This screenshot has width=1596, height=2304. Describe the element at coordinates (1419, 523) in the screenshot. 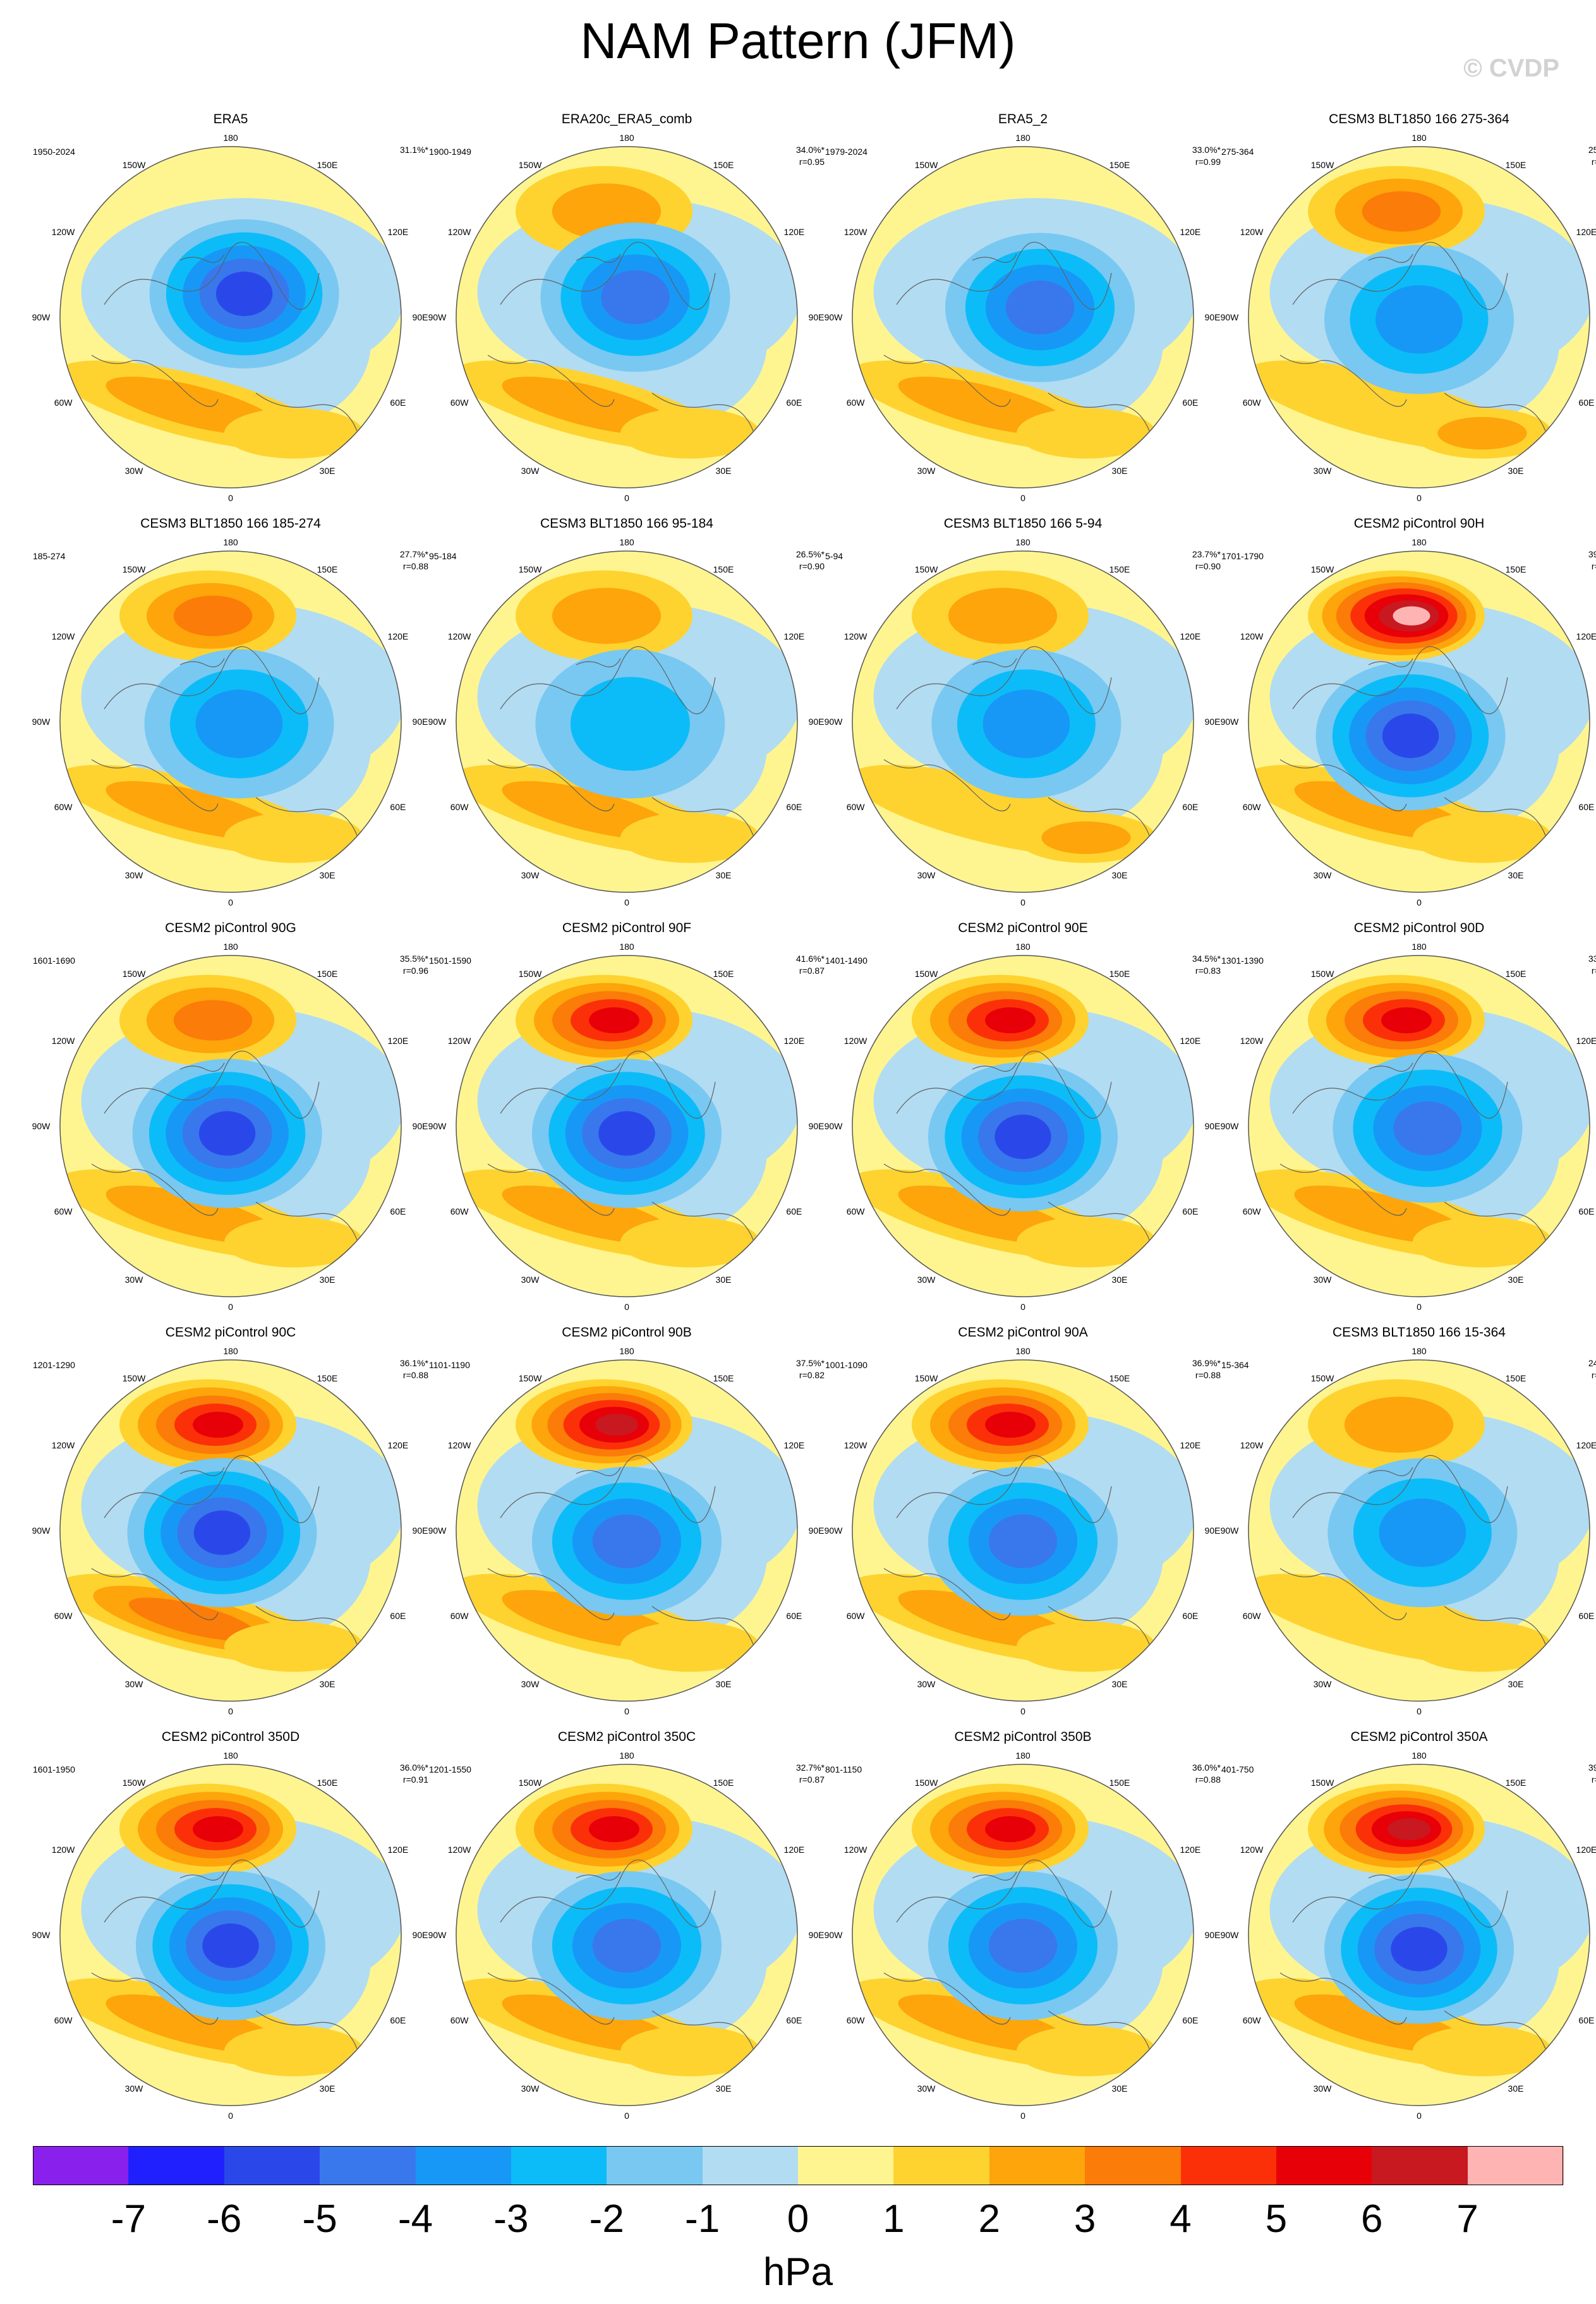

I see `panel-title: CESM2 piControl 90H` at that location.